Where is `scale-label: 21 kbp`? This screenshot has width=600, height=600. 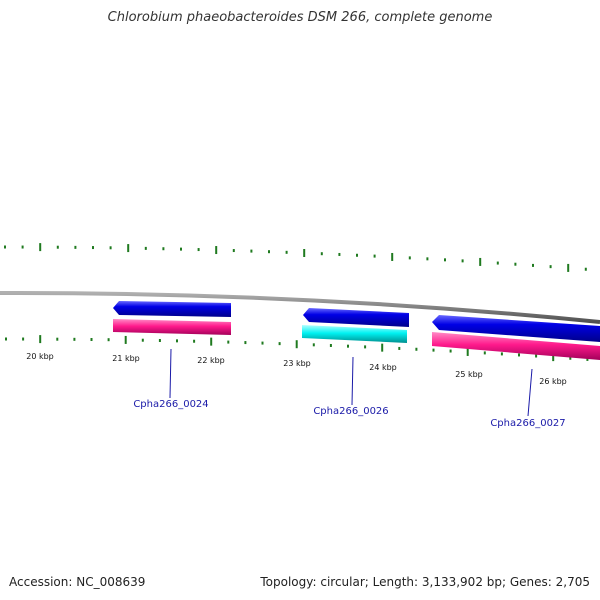
scale-label: 21 kbp is located at coordinates (126, 358).